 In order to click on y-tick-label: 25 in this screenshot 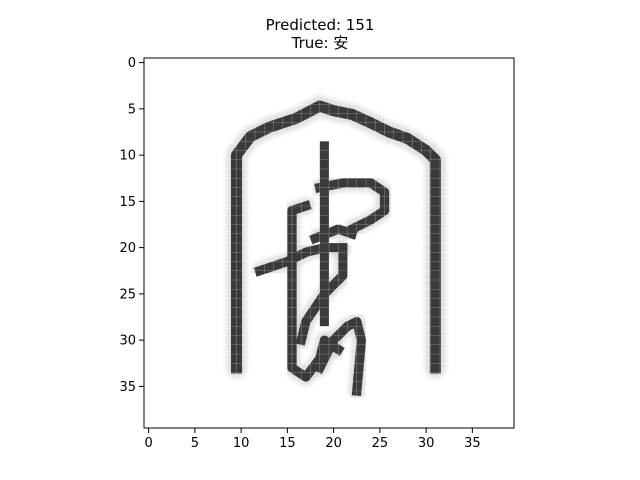, I will do `click(127, 294)`.